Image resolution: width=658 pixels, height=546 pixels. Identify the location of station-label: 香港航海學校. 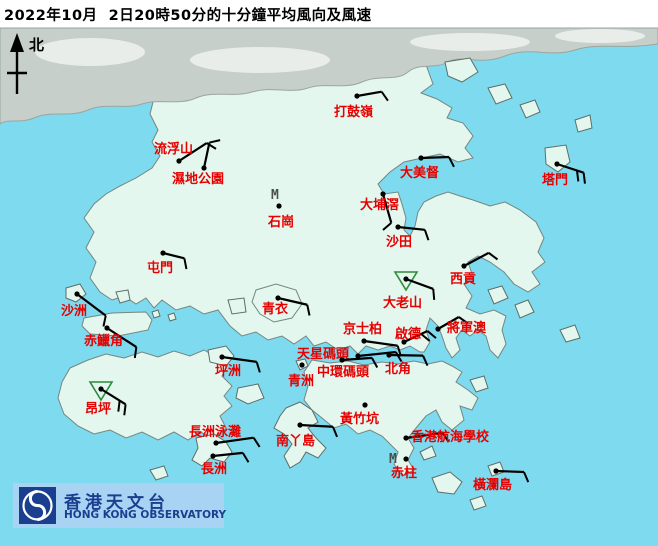
(450, 437).